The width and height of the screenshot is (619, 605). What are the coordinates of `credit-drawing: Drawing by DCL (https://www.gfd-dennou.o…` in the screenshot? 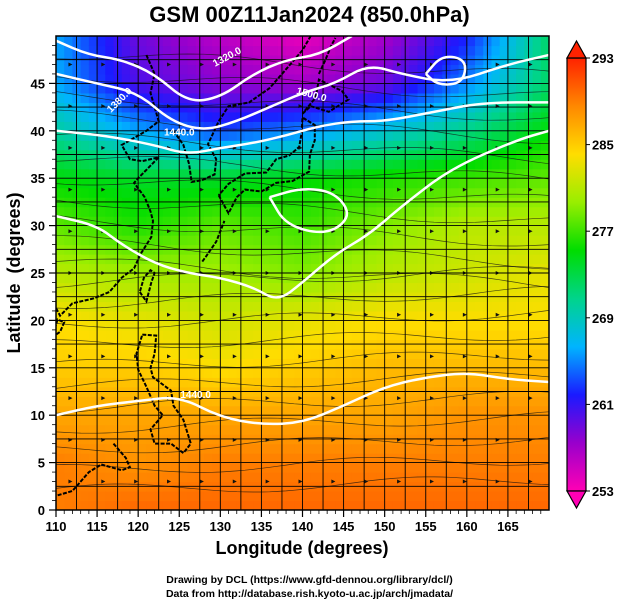 It's located at (309, 580).